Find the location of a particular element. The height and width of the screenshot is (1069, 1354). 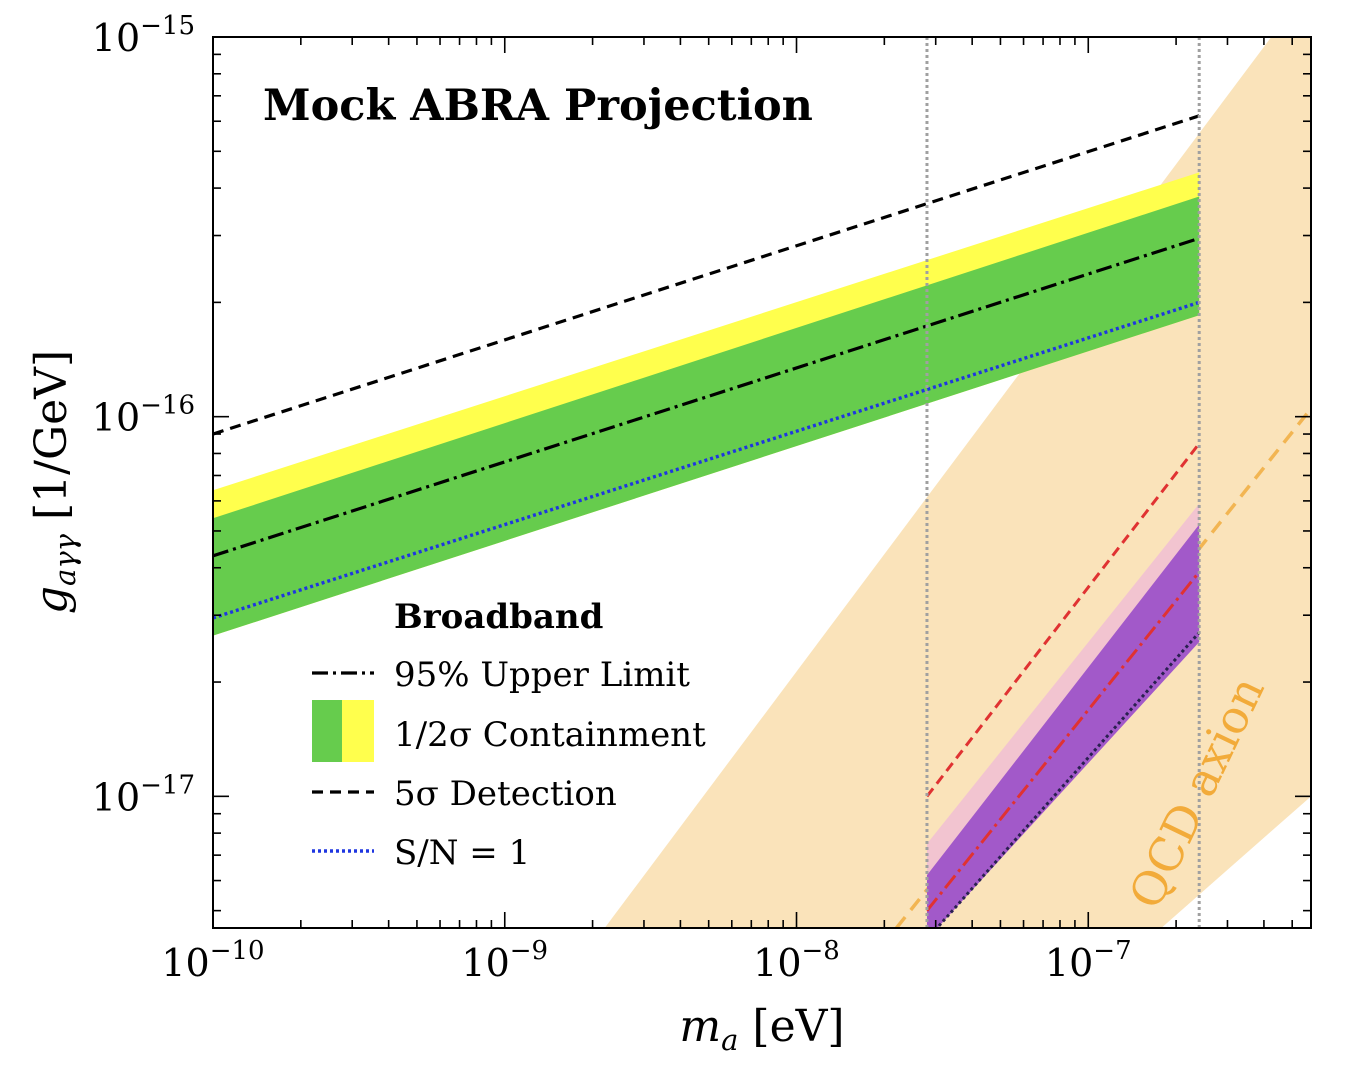

legend-label-sn: S/N = 1 is located at coordinates (462, 853).